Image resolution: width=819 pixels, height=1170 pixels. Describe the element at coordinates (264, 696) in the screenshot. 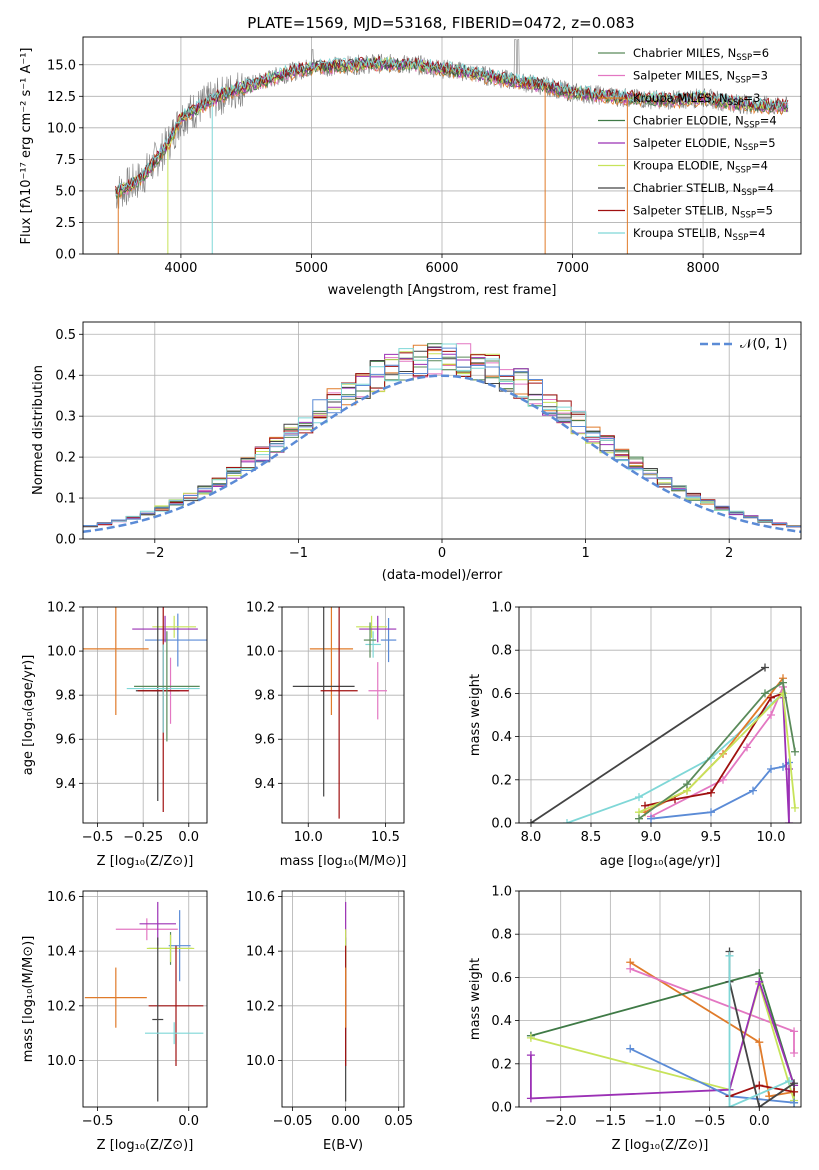

I see `y-tick-label: 9.8` at that location.